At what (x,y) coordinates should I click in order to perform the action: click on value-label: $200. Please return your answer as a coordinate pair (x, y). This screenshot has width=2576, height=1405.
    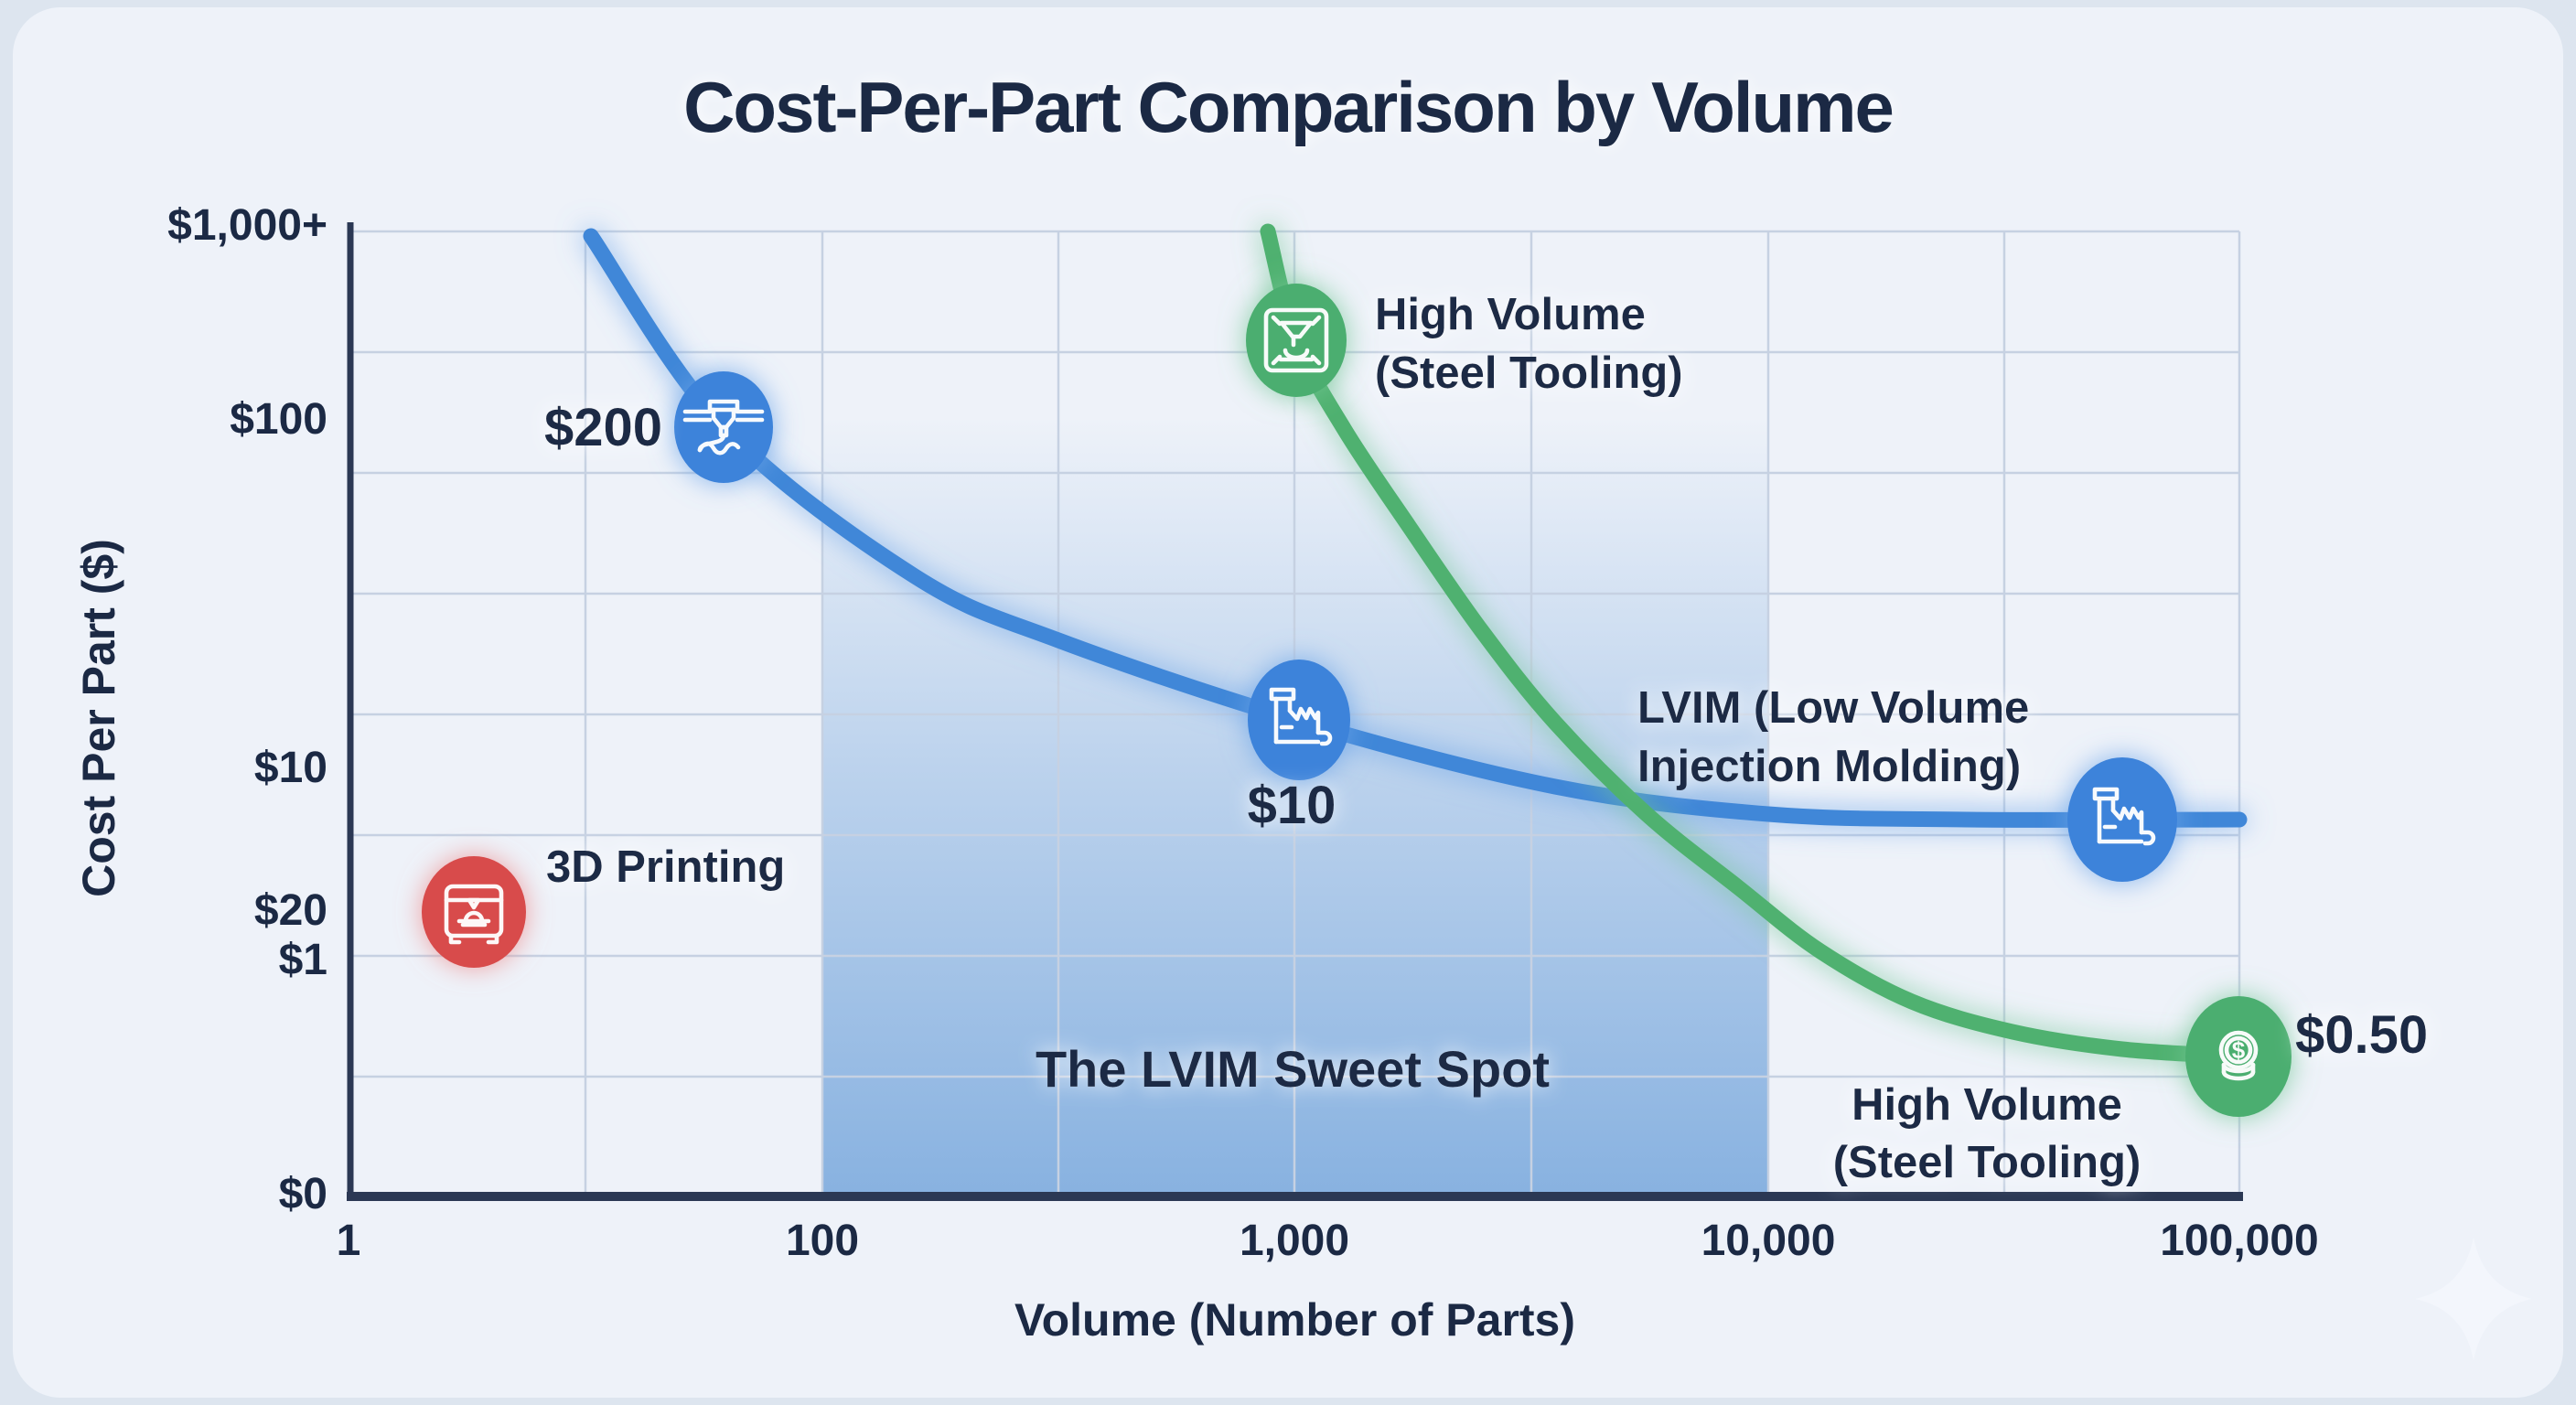
    Looking at the image, I should click on (603, 428).